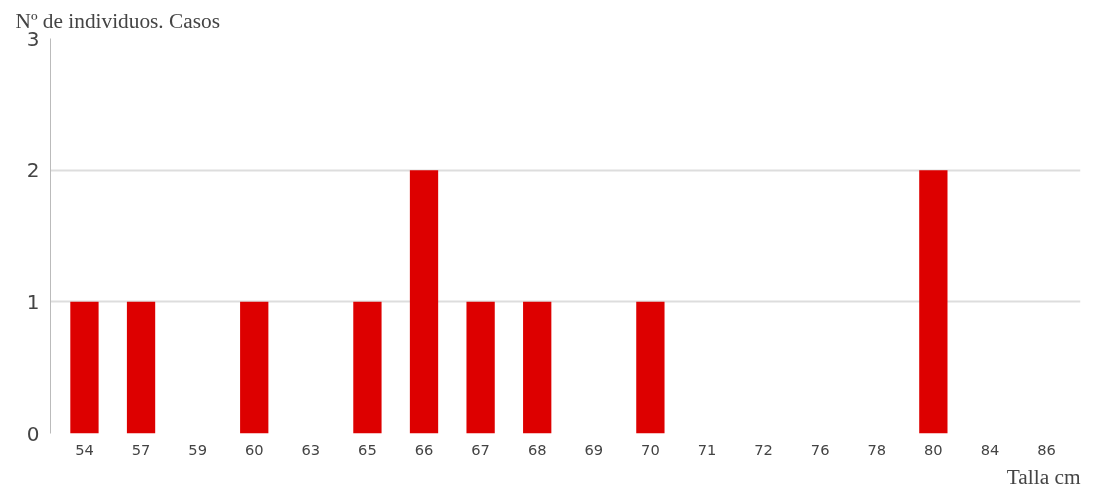 This screenshot has height=499, width=1101. I want to click on x-tick-label: 70, so click(650, 449).